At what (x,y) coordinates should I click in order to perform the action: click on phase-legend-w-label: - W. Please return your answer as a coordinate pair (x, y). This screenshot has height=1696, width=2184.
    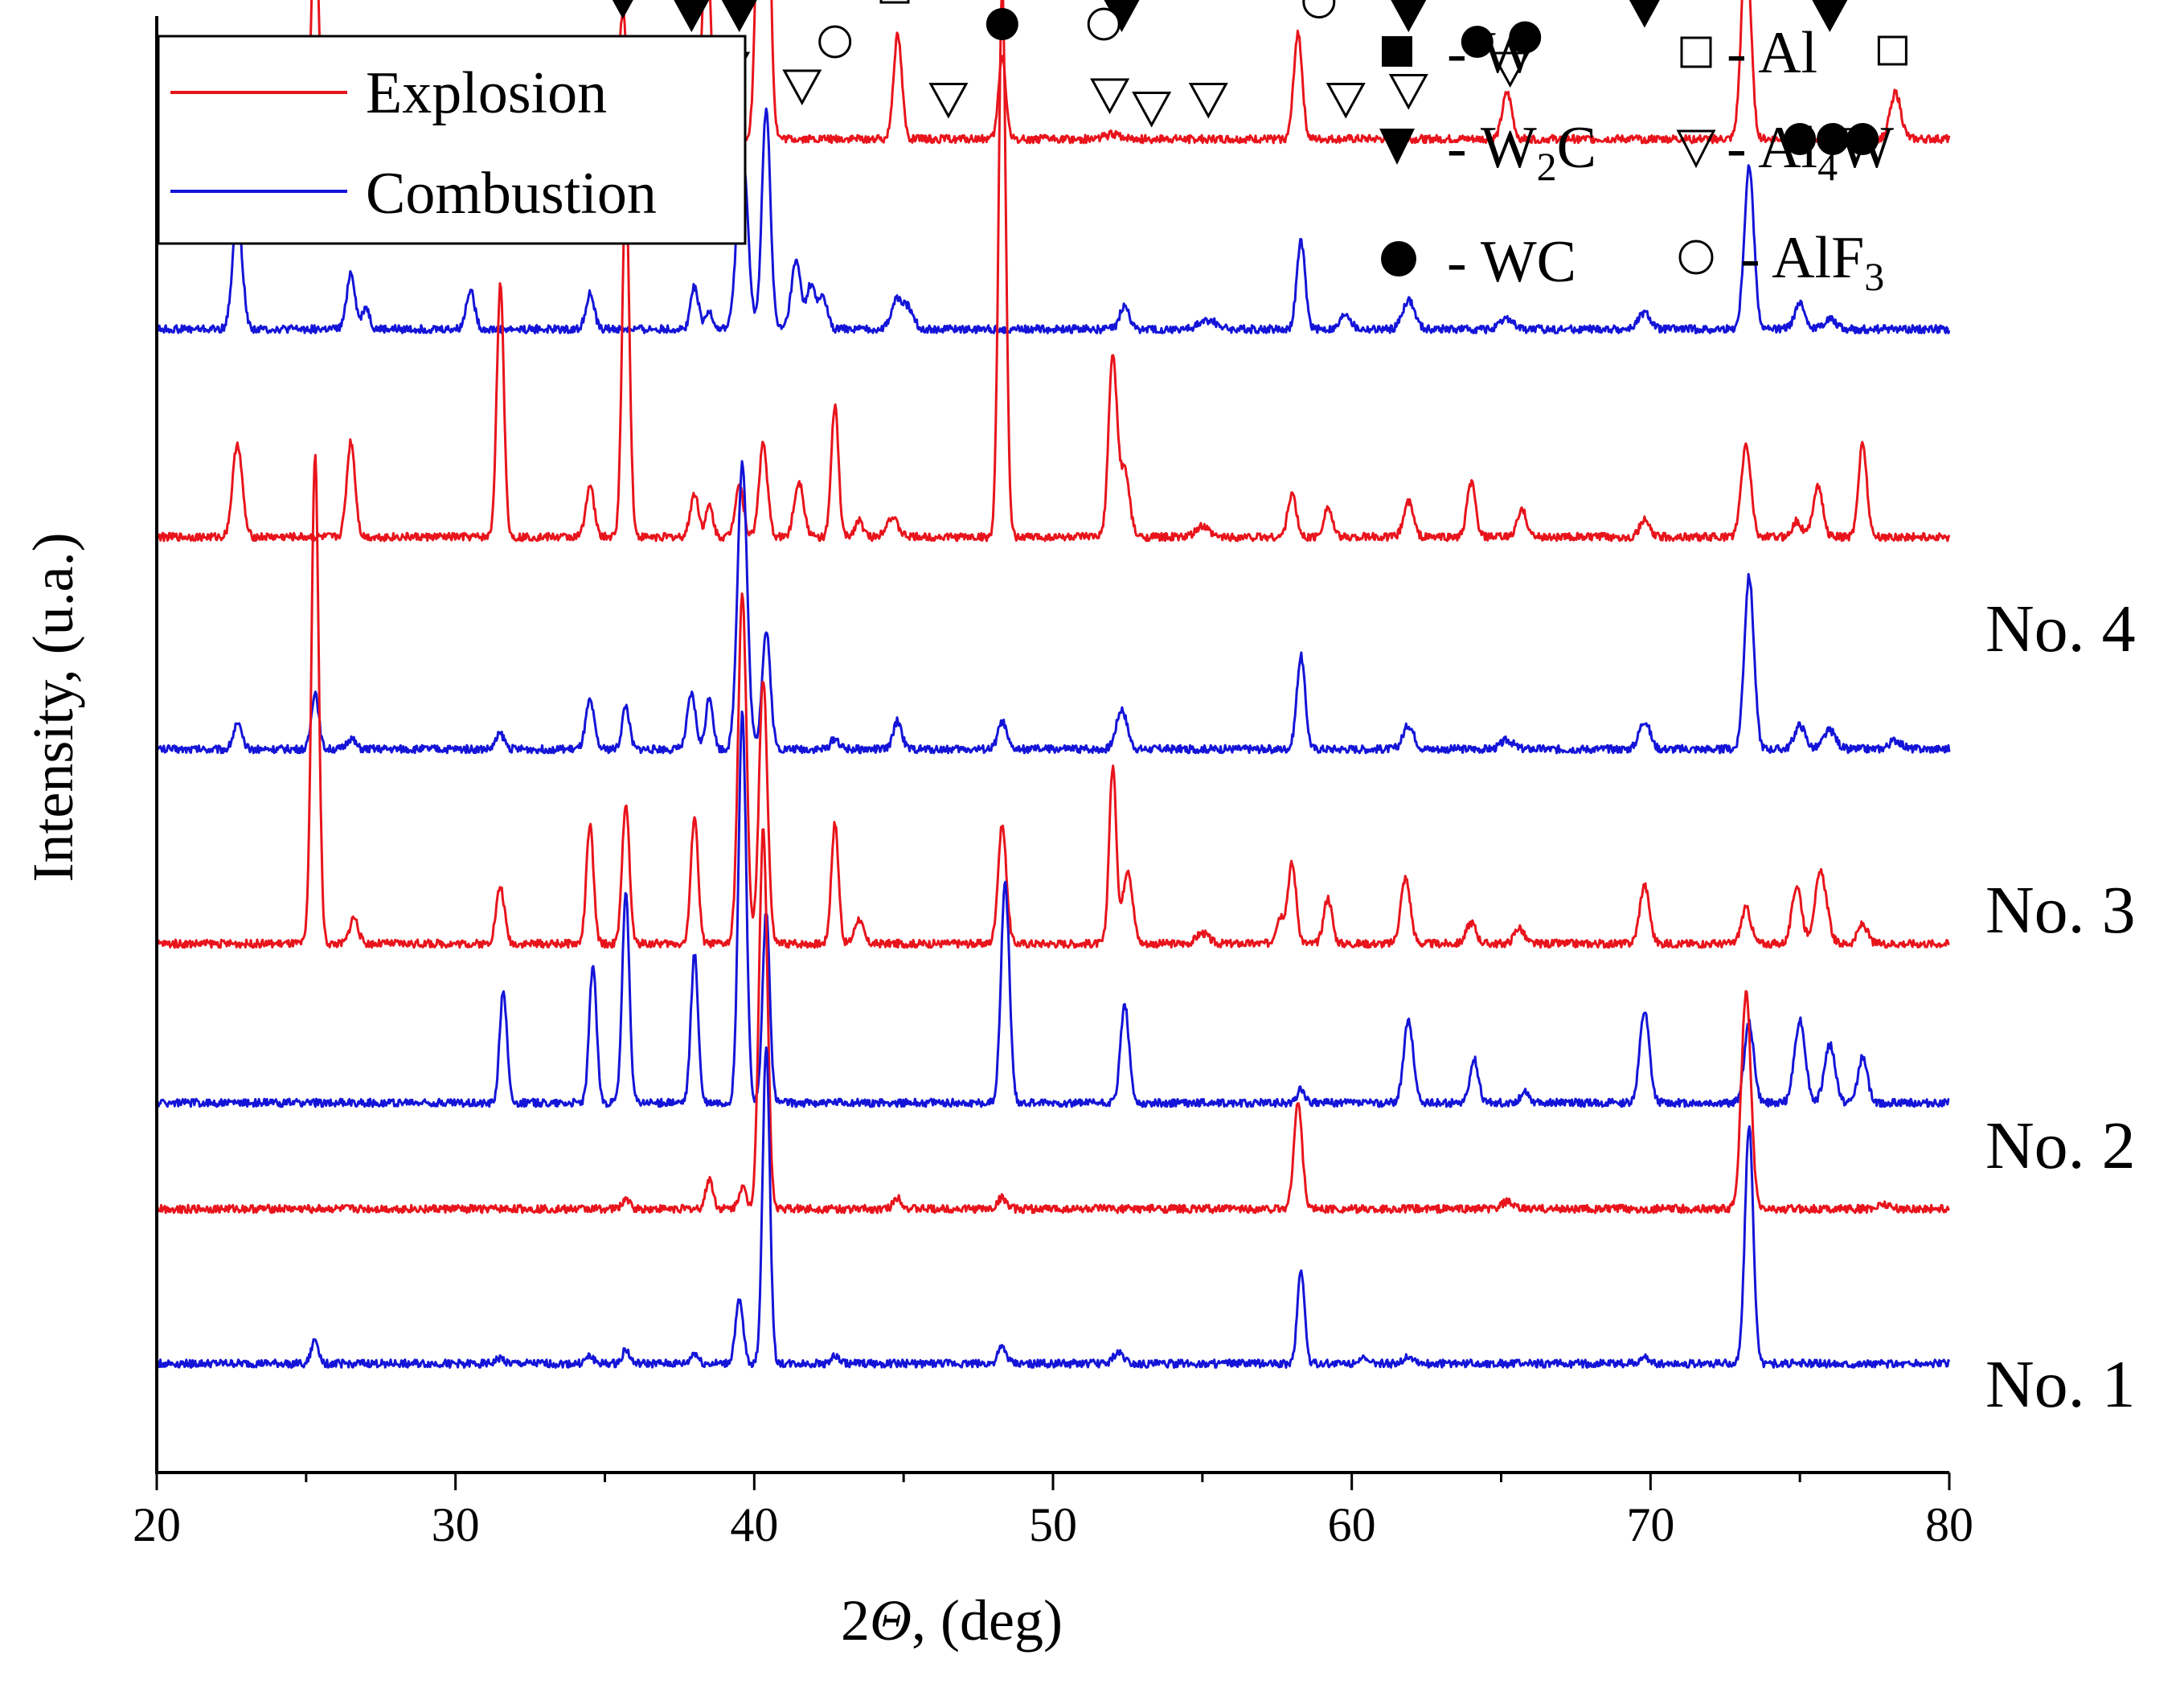
    Looking at the image, I should click on (1492, 53).